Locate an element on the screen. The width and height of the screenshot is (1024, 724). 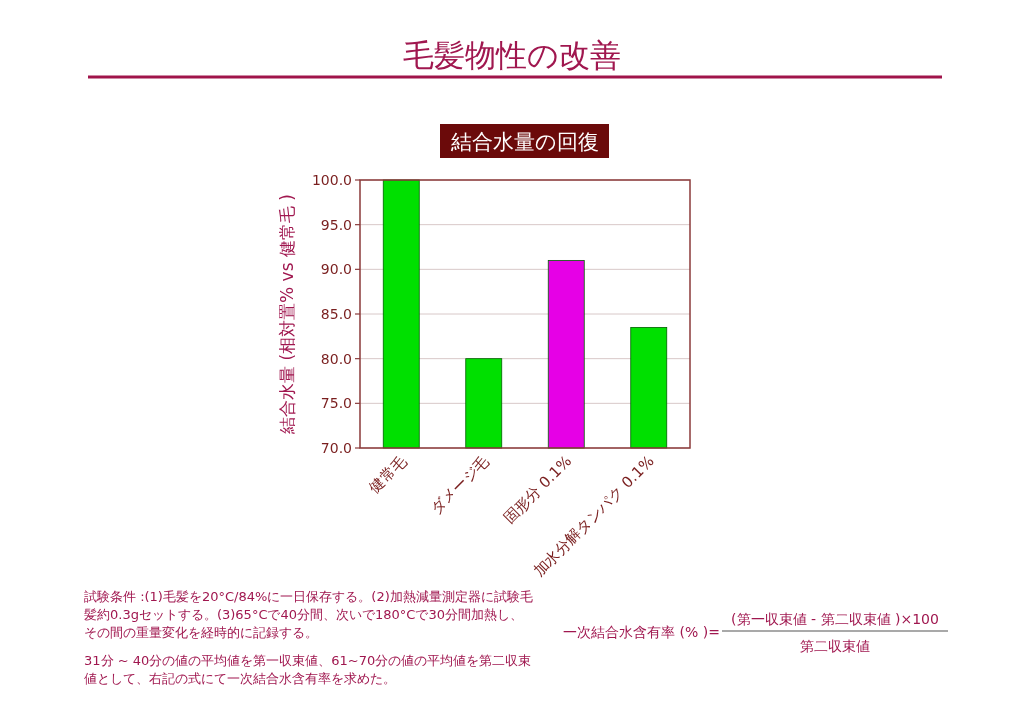
y-tick-label: 80.0 is located at coordinates (336, 358).